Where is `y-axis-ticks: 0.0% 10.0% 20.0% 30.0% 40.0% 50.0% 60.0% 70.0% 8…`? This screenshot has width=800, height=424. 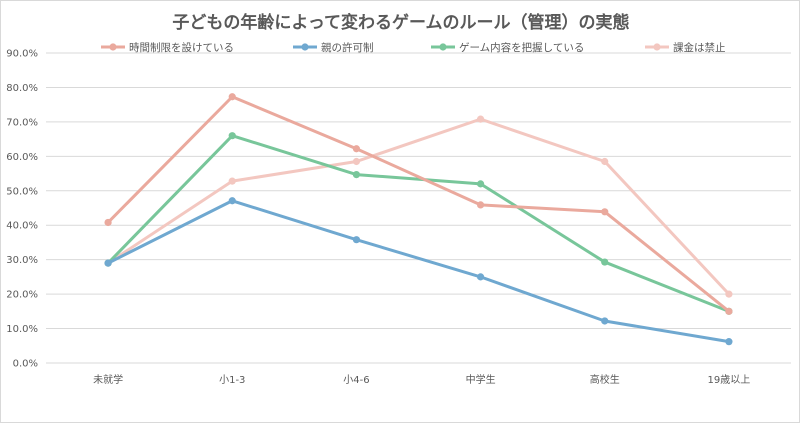 y-axis-ticks: 0.0% 10.0% 20.0% 30.0% 40.0% 50.0% 60.0% 70.0% 8… is located at coordinates (22, 209).